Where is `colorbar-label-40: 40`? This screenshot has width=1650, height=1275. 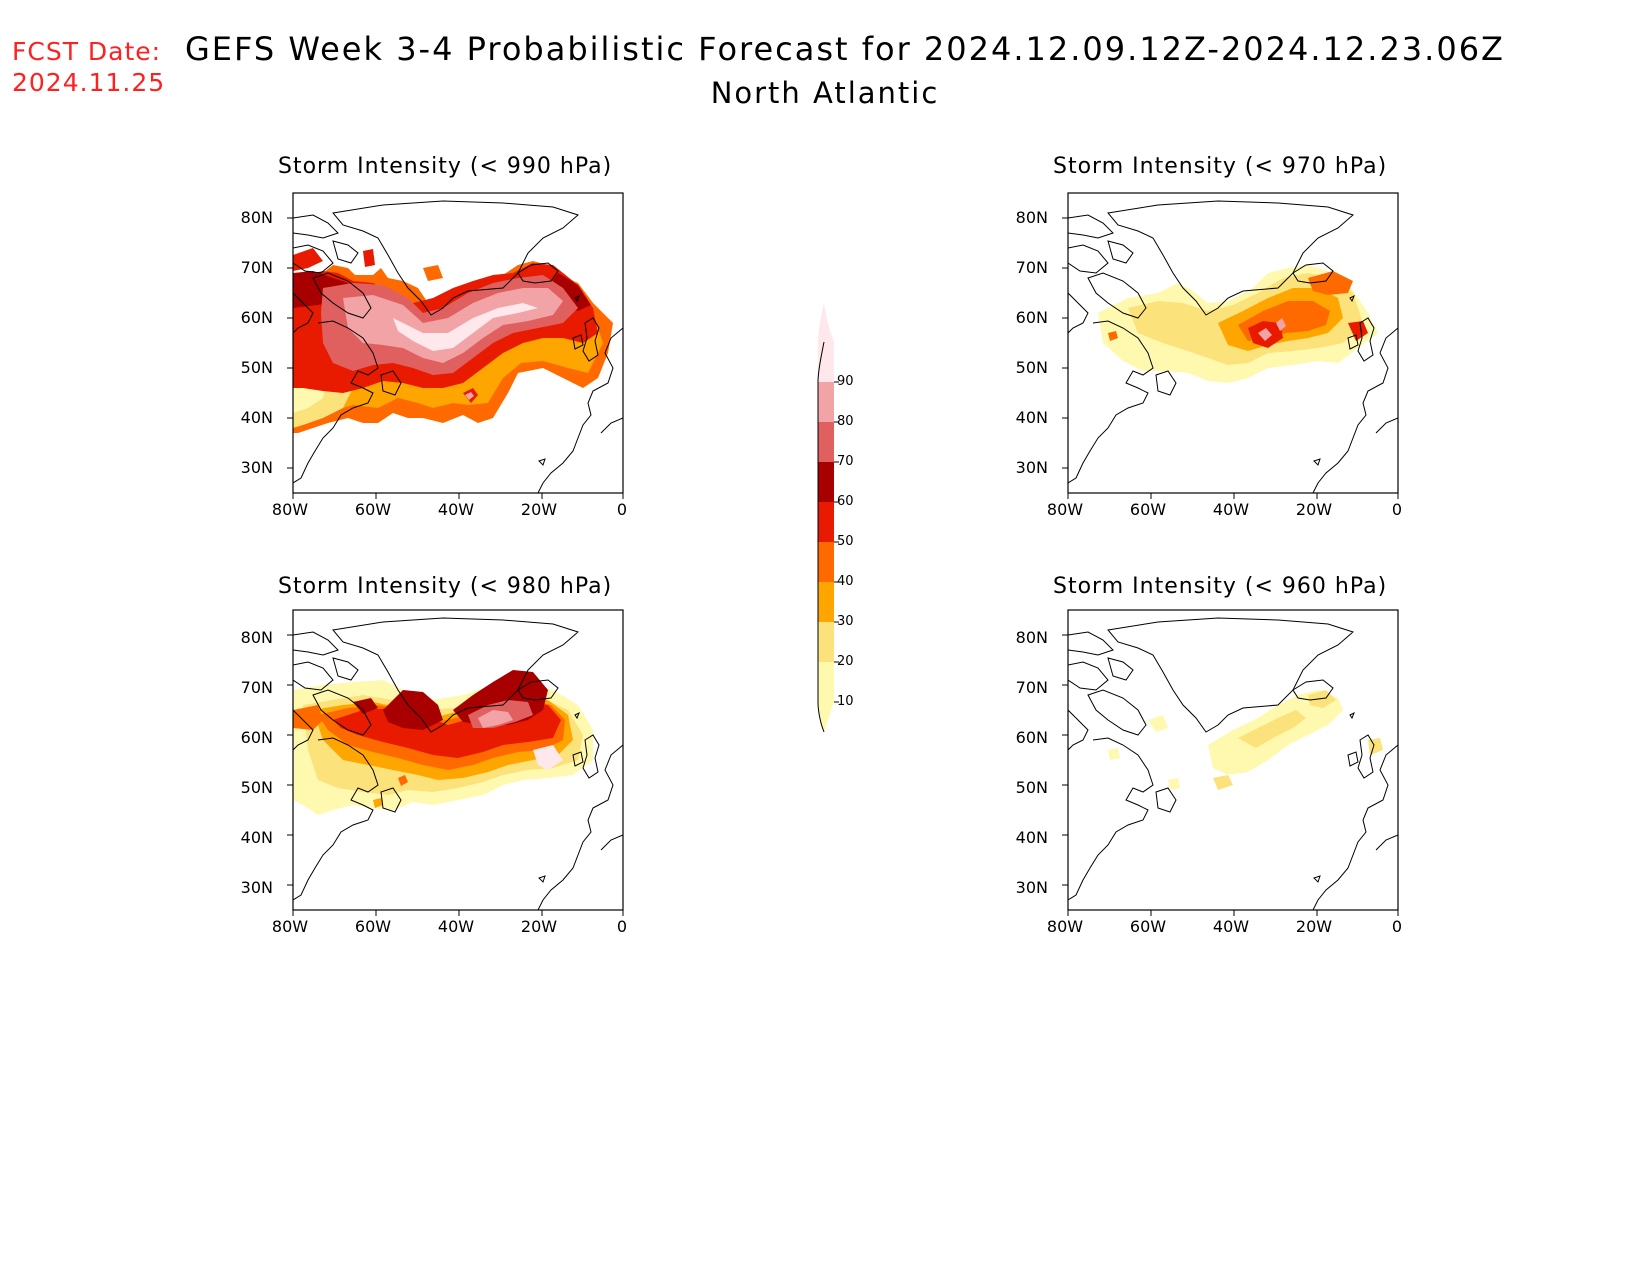
colorbar-label-40: 40 is located at coordinates (845, 581).